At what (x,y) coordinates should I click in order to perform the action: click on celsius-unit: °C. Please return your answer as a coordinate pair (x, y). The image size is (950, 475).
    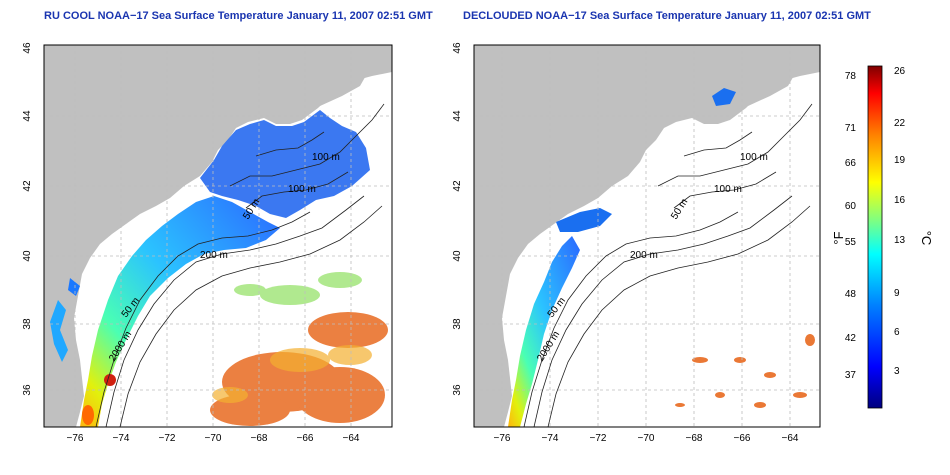
    Looking at the image, I should click on (926, 238).